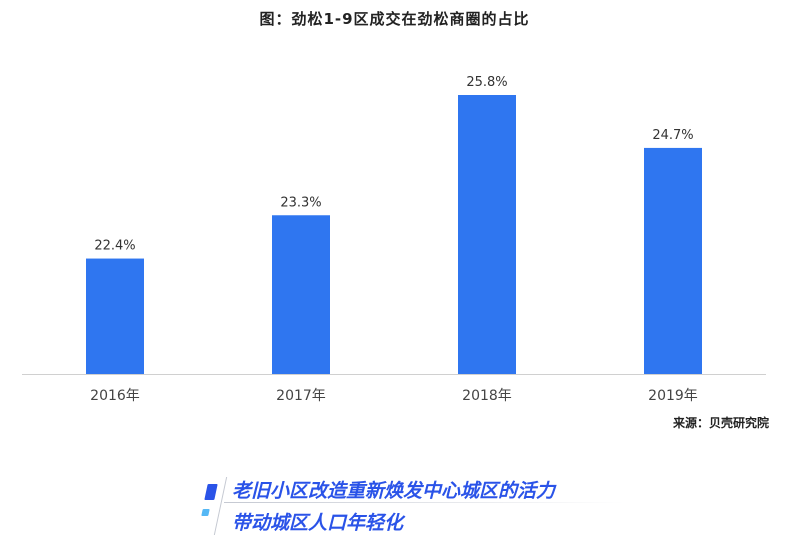 This screenshot has height=544, width=789. What do you see at coordinates (424, 502) in the screenshot?
I see `heading-underline` at bounding box center [424, 502].